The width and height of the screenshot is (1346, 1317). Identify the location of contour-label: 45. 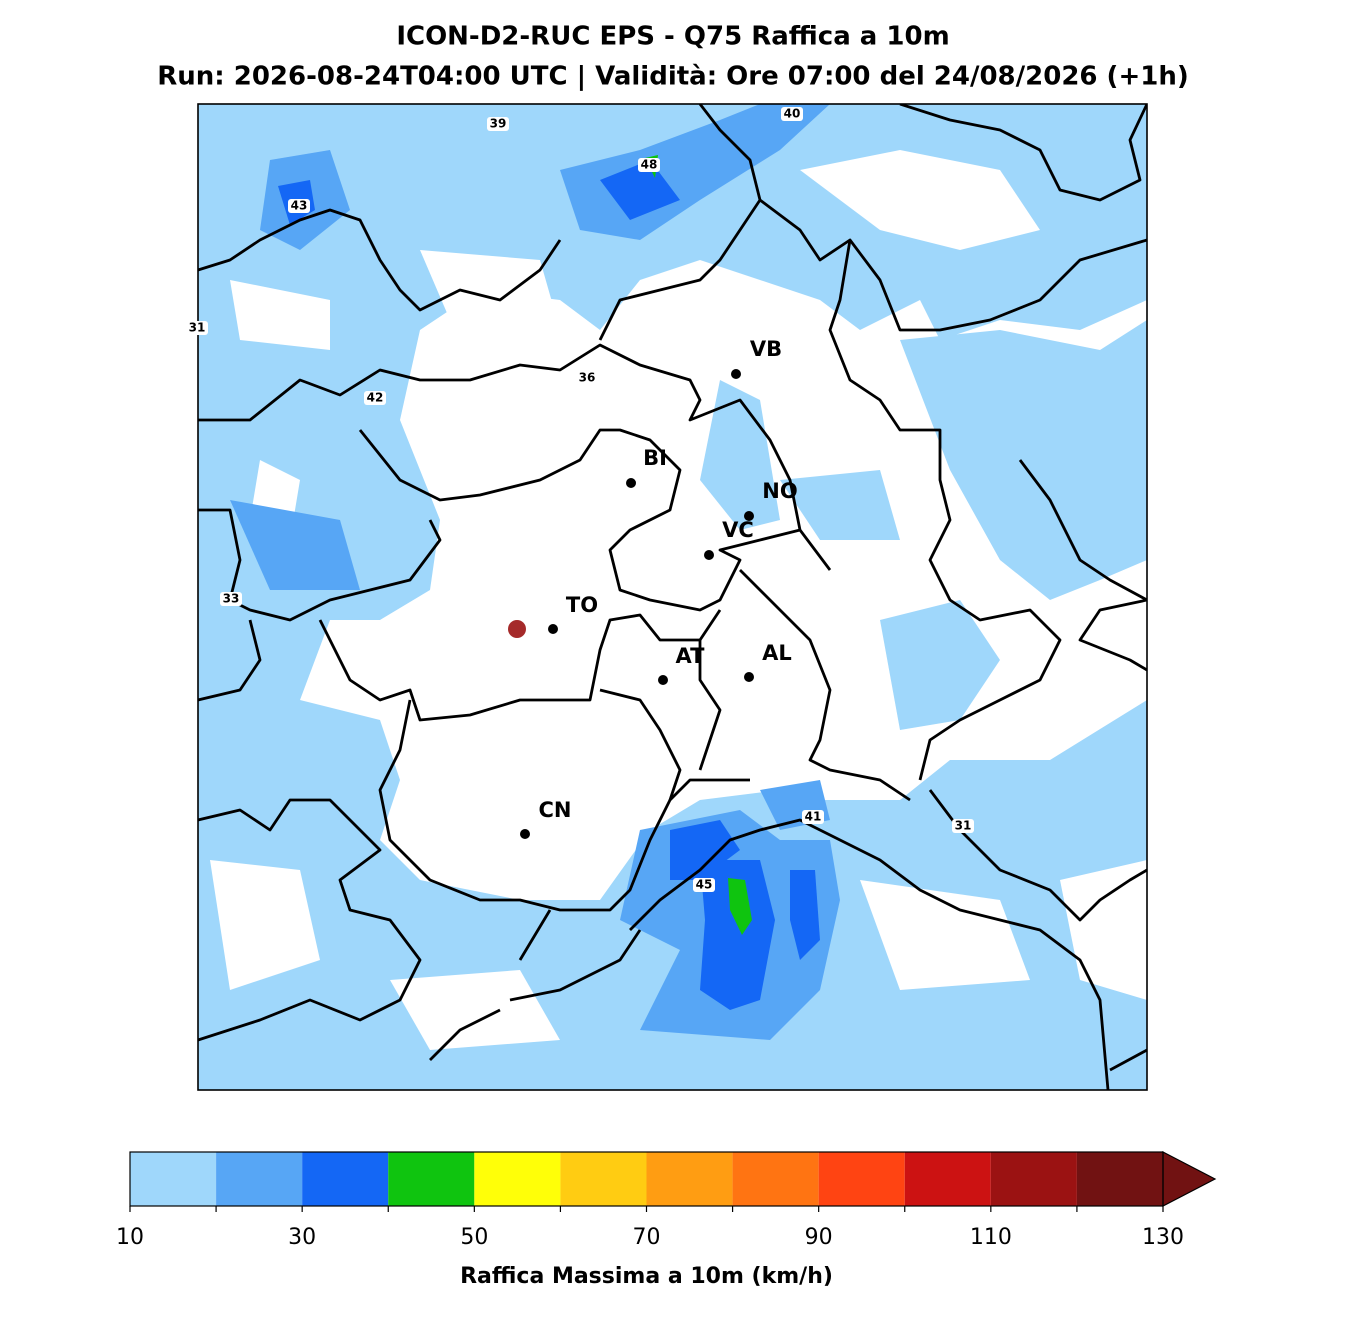
(704, 885).